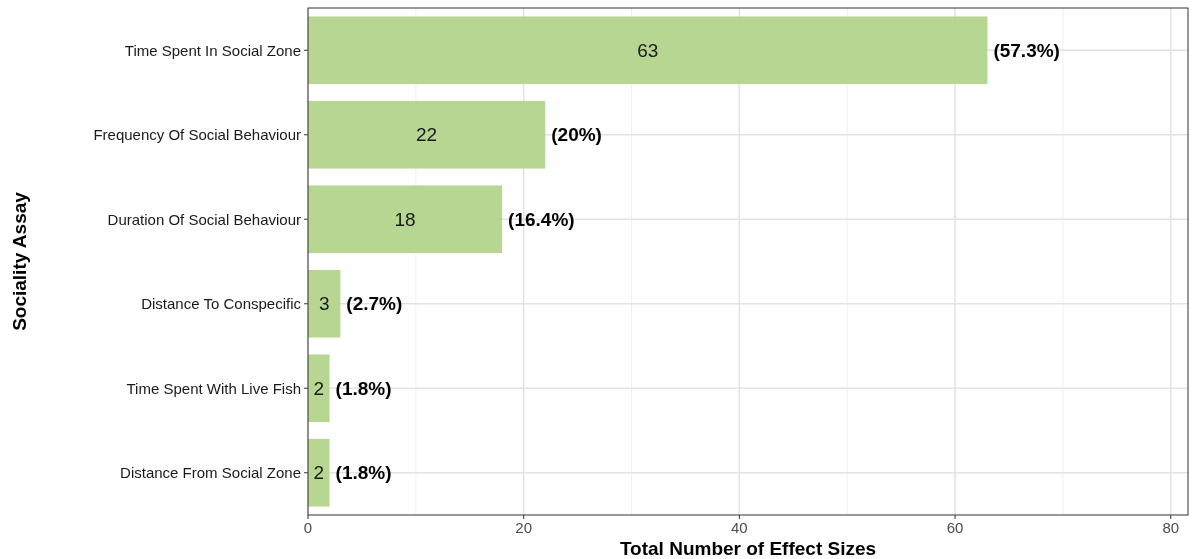  I want to click on x-tick-label: 60, so click(955, 527).